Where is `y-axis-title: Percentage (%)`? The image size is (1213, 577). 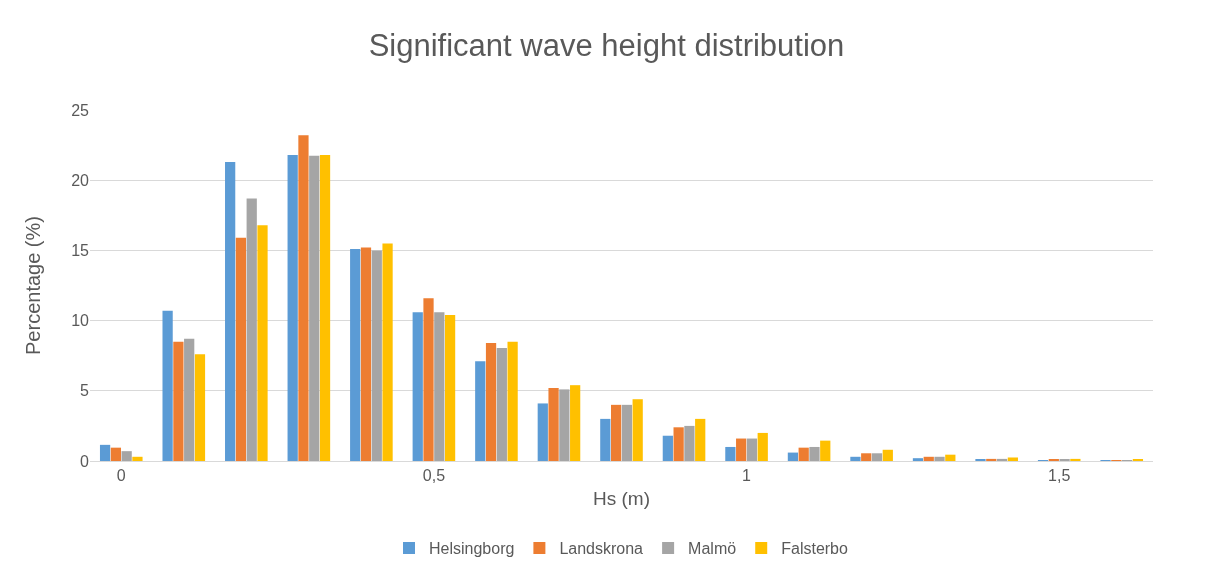 y-axis-title: Percentage (%) is located at coordinates (33, 285).